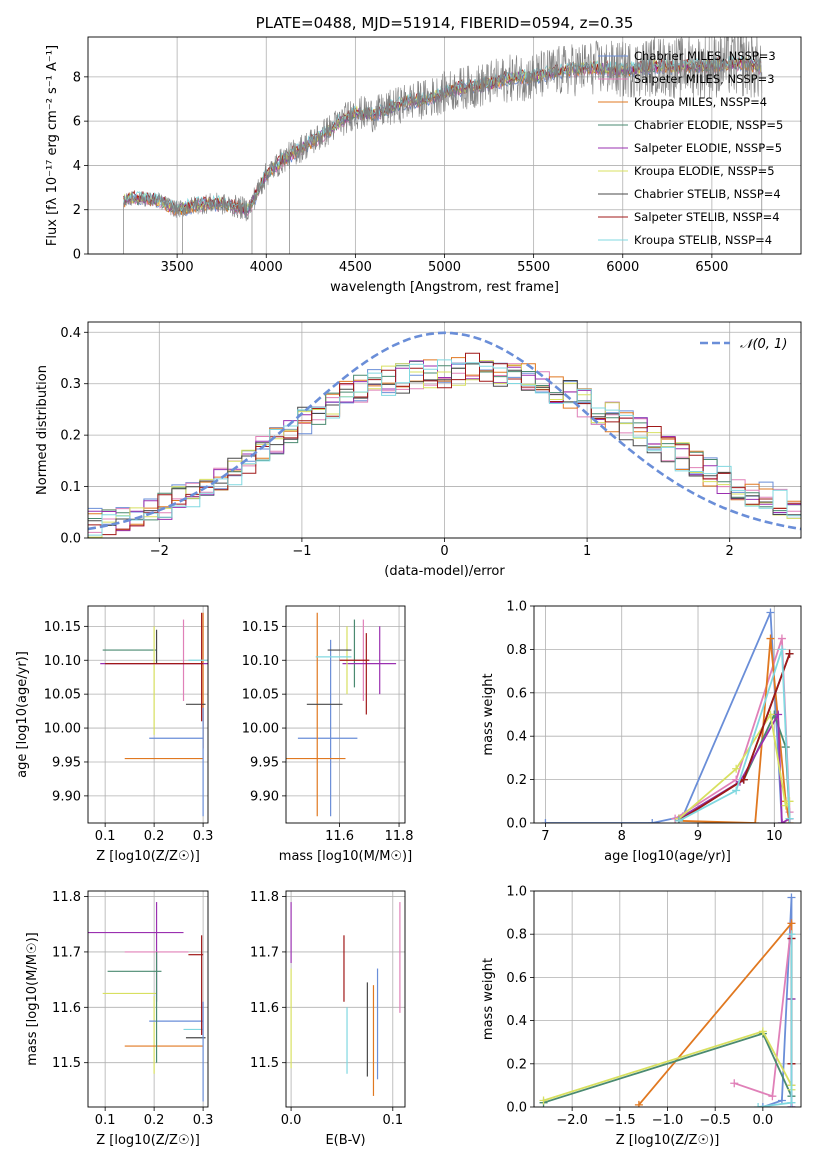 The image size is (819, 1170). What do you see at coordinates (700, 102) in the screenshot?
I see `legend-label: Kroupa MILES, NSSP=4` at bounding box center [700, 102].